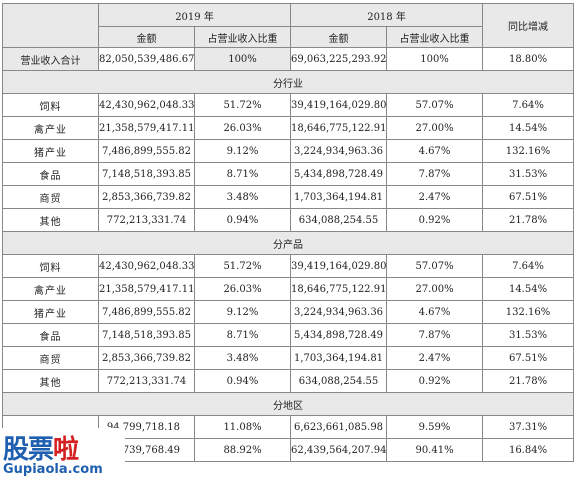 This screenshot has height=484, width=575. Describe the element at coordinates (528, 450) in the screenshot. I see `yoy: 16.84%` at that location.